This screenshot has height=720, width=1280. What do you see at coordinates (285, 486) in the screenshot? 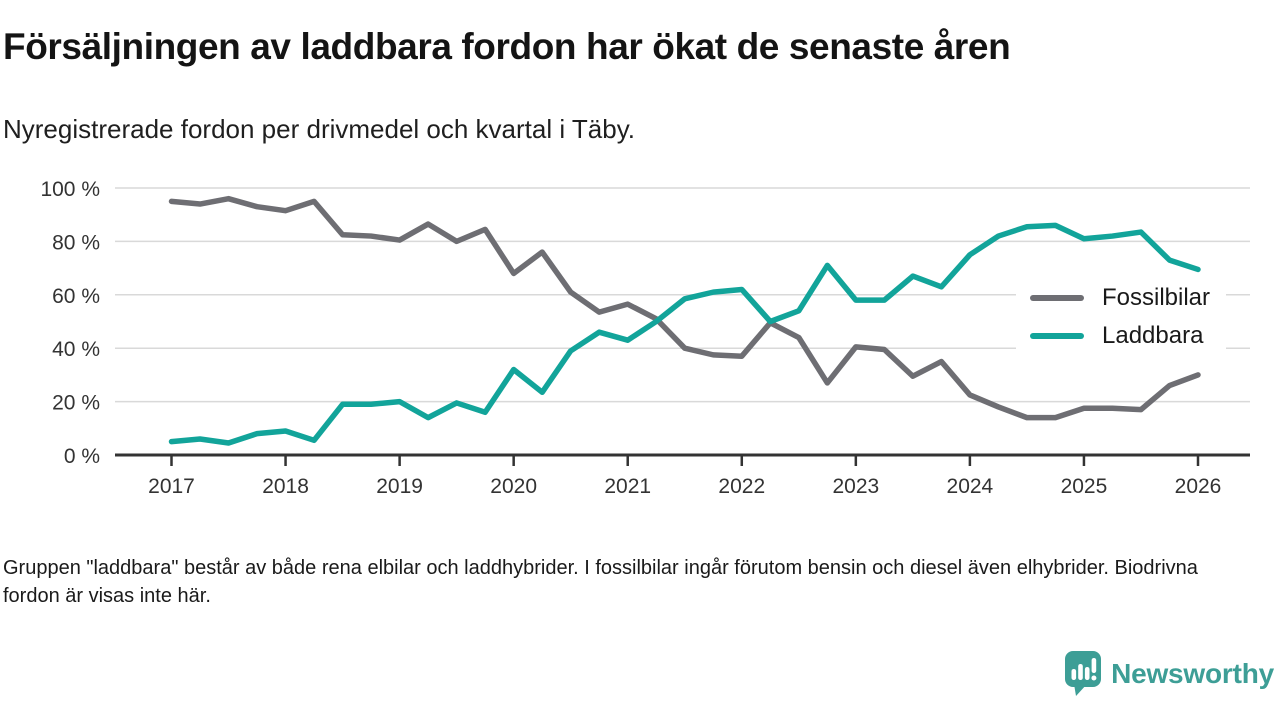
I see `svg-text: 2018` at bounding box center [285, 486].